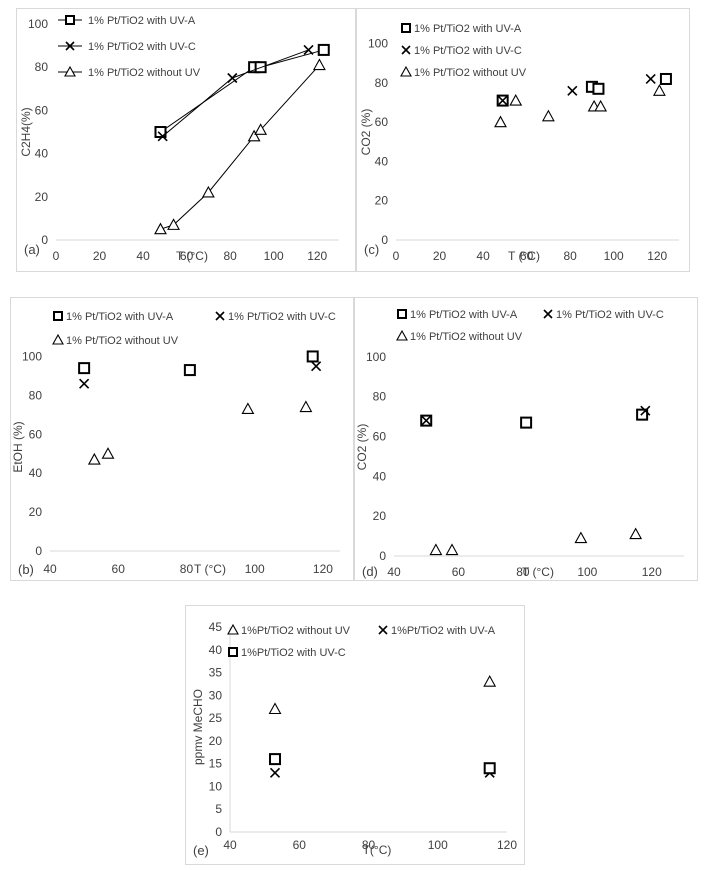 Image resolution: width=706 pixels, height=871 pixels. Describe the element at coordinates (216, 673) in the screenshot. I see `y-tick-label: 35` at that location.